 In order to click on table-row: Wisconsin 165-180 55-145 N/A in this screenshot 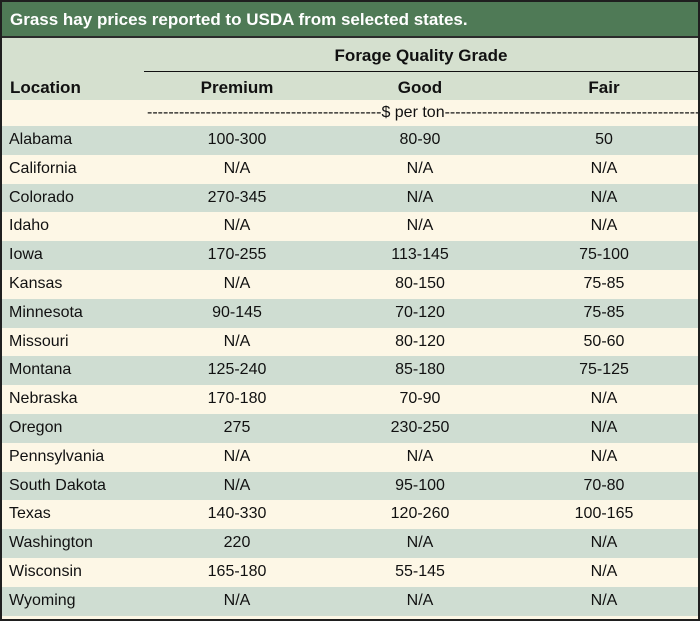, I will do `click(350, 572)`.